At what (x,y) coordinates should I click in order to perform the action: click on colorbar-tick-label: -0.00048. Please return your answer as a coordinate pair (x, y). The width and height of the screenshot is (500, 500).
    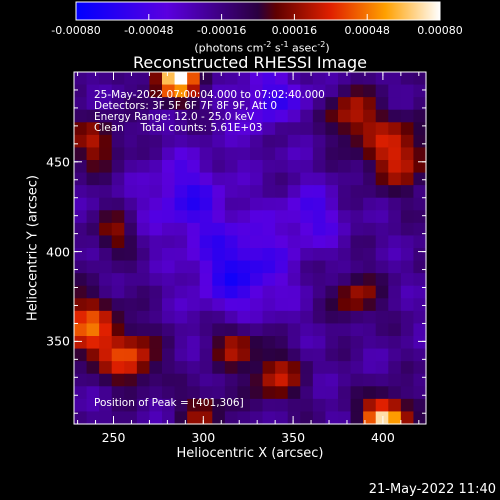
    Looking at the image, I should click on (149, 30).